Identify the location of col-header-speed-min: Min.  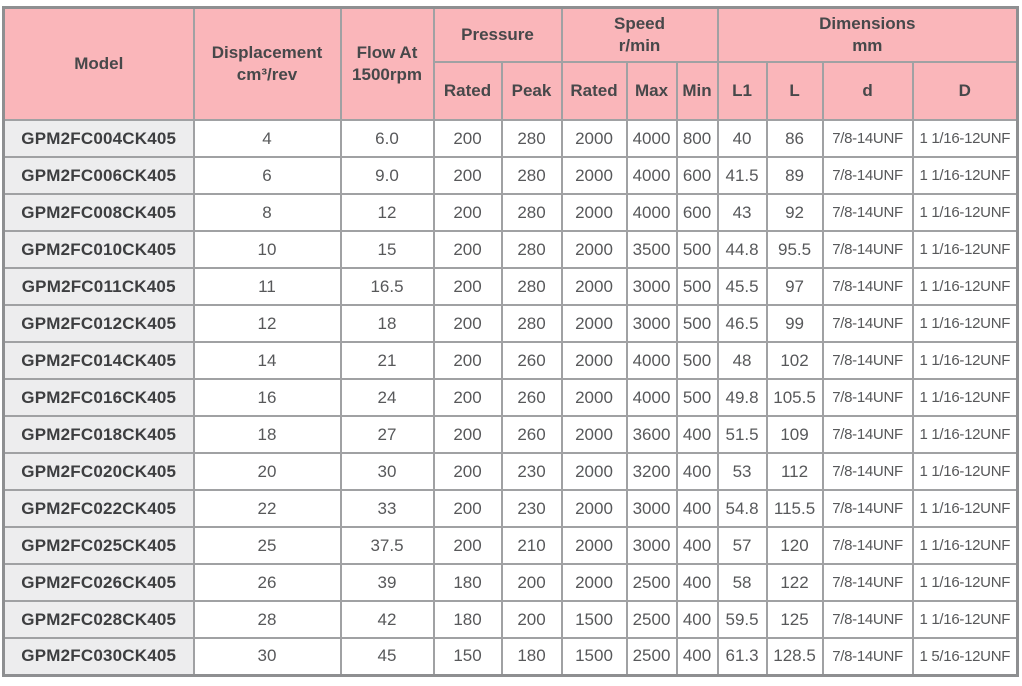
(697, 91).